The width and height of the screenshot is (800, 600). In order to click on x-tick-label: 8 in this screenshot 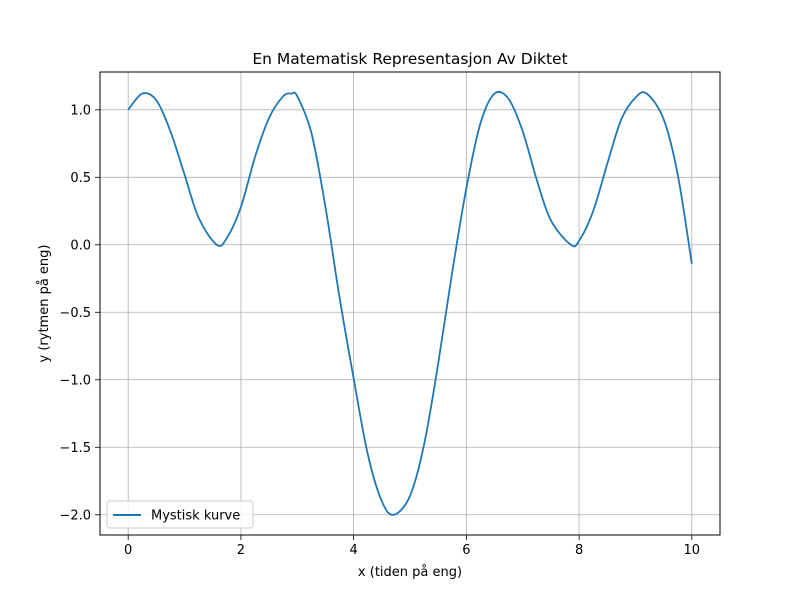, I will do `click(579, 550)`.